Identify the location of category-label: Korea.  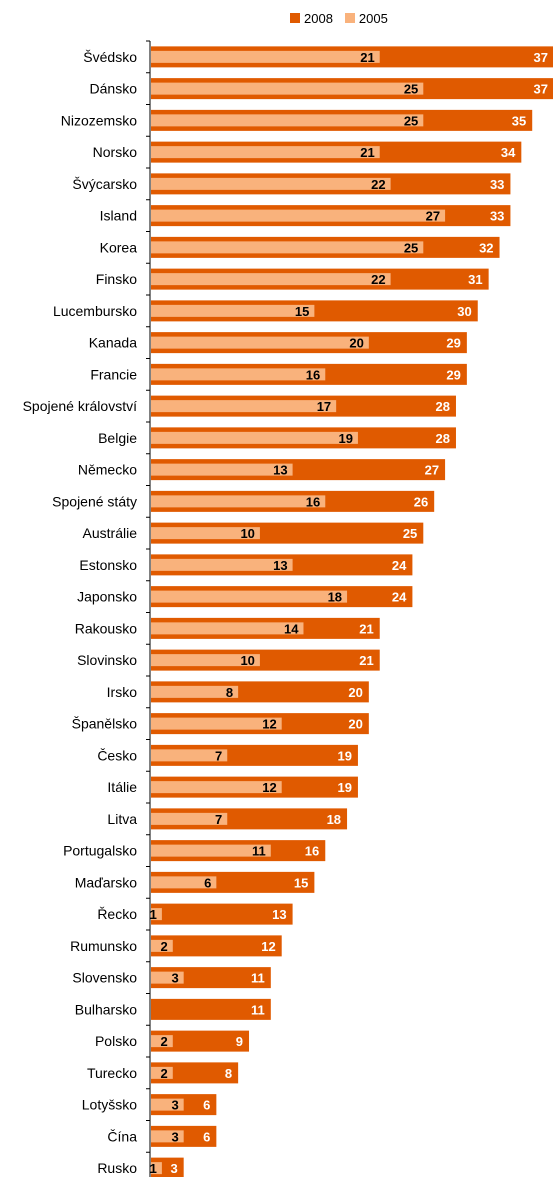
(119, 247).